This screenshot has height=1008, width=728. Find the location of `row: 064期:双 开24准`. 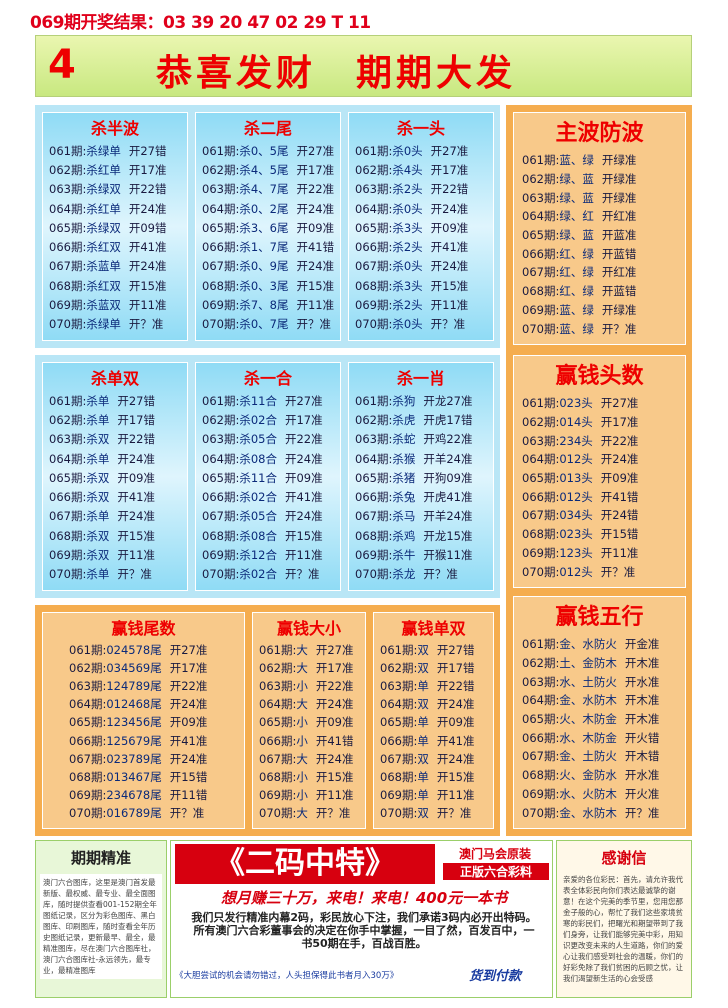

row: 064期:双 开24准 is located at coordinates (433, 704).